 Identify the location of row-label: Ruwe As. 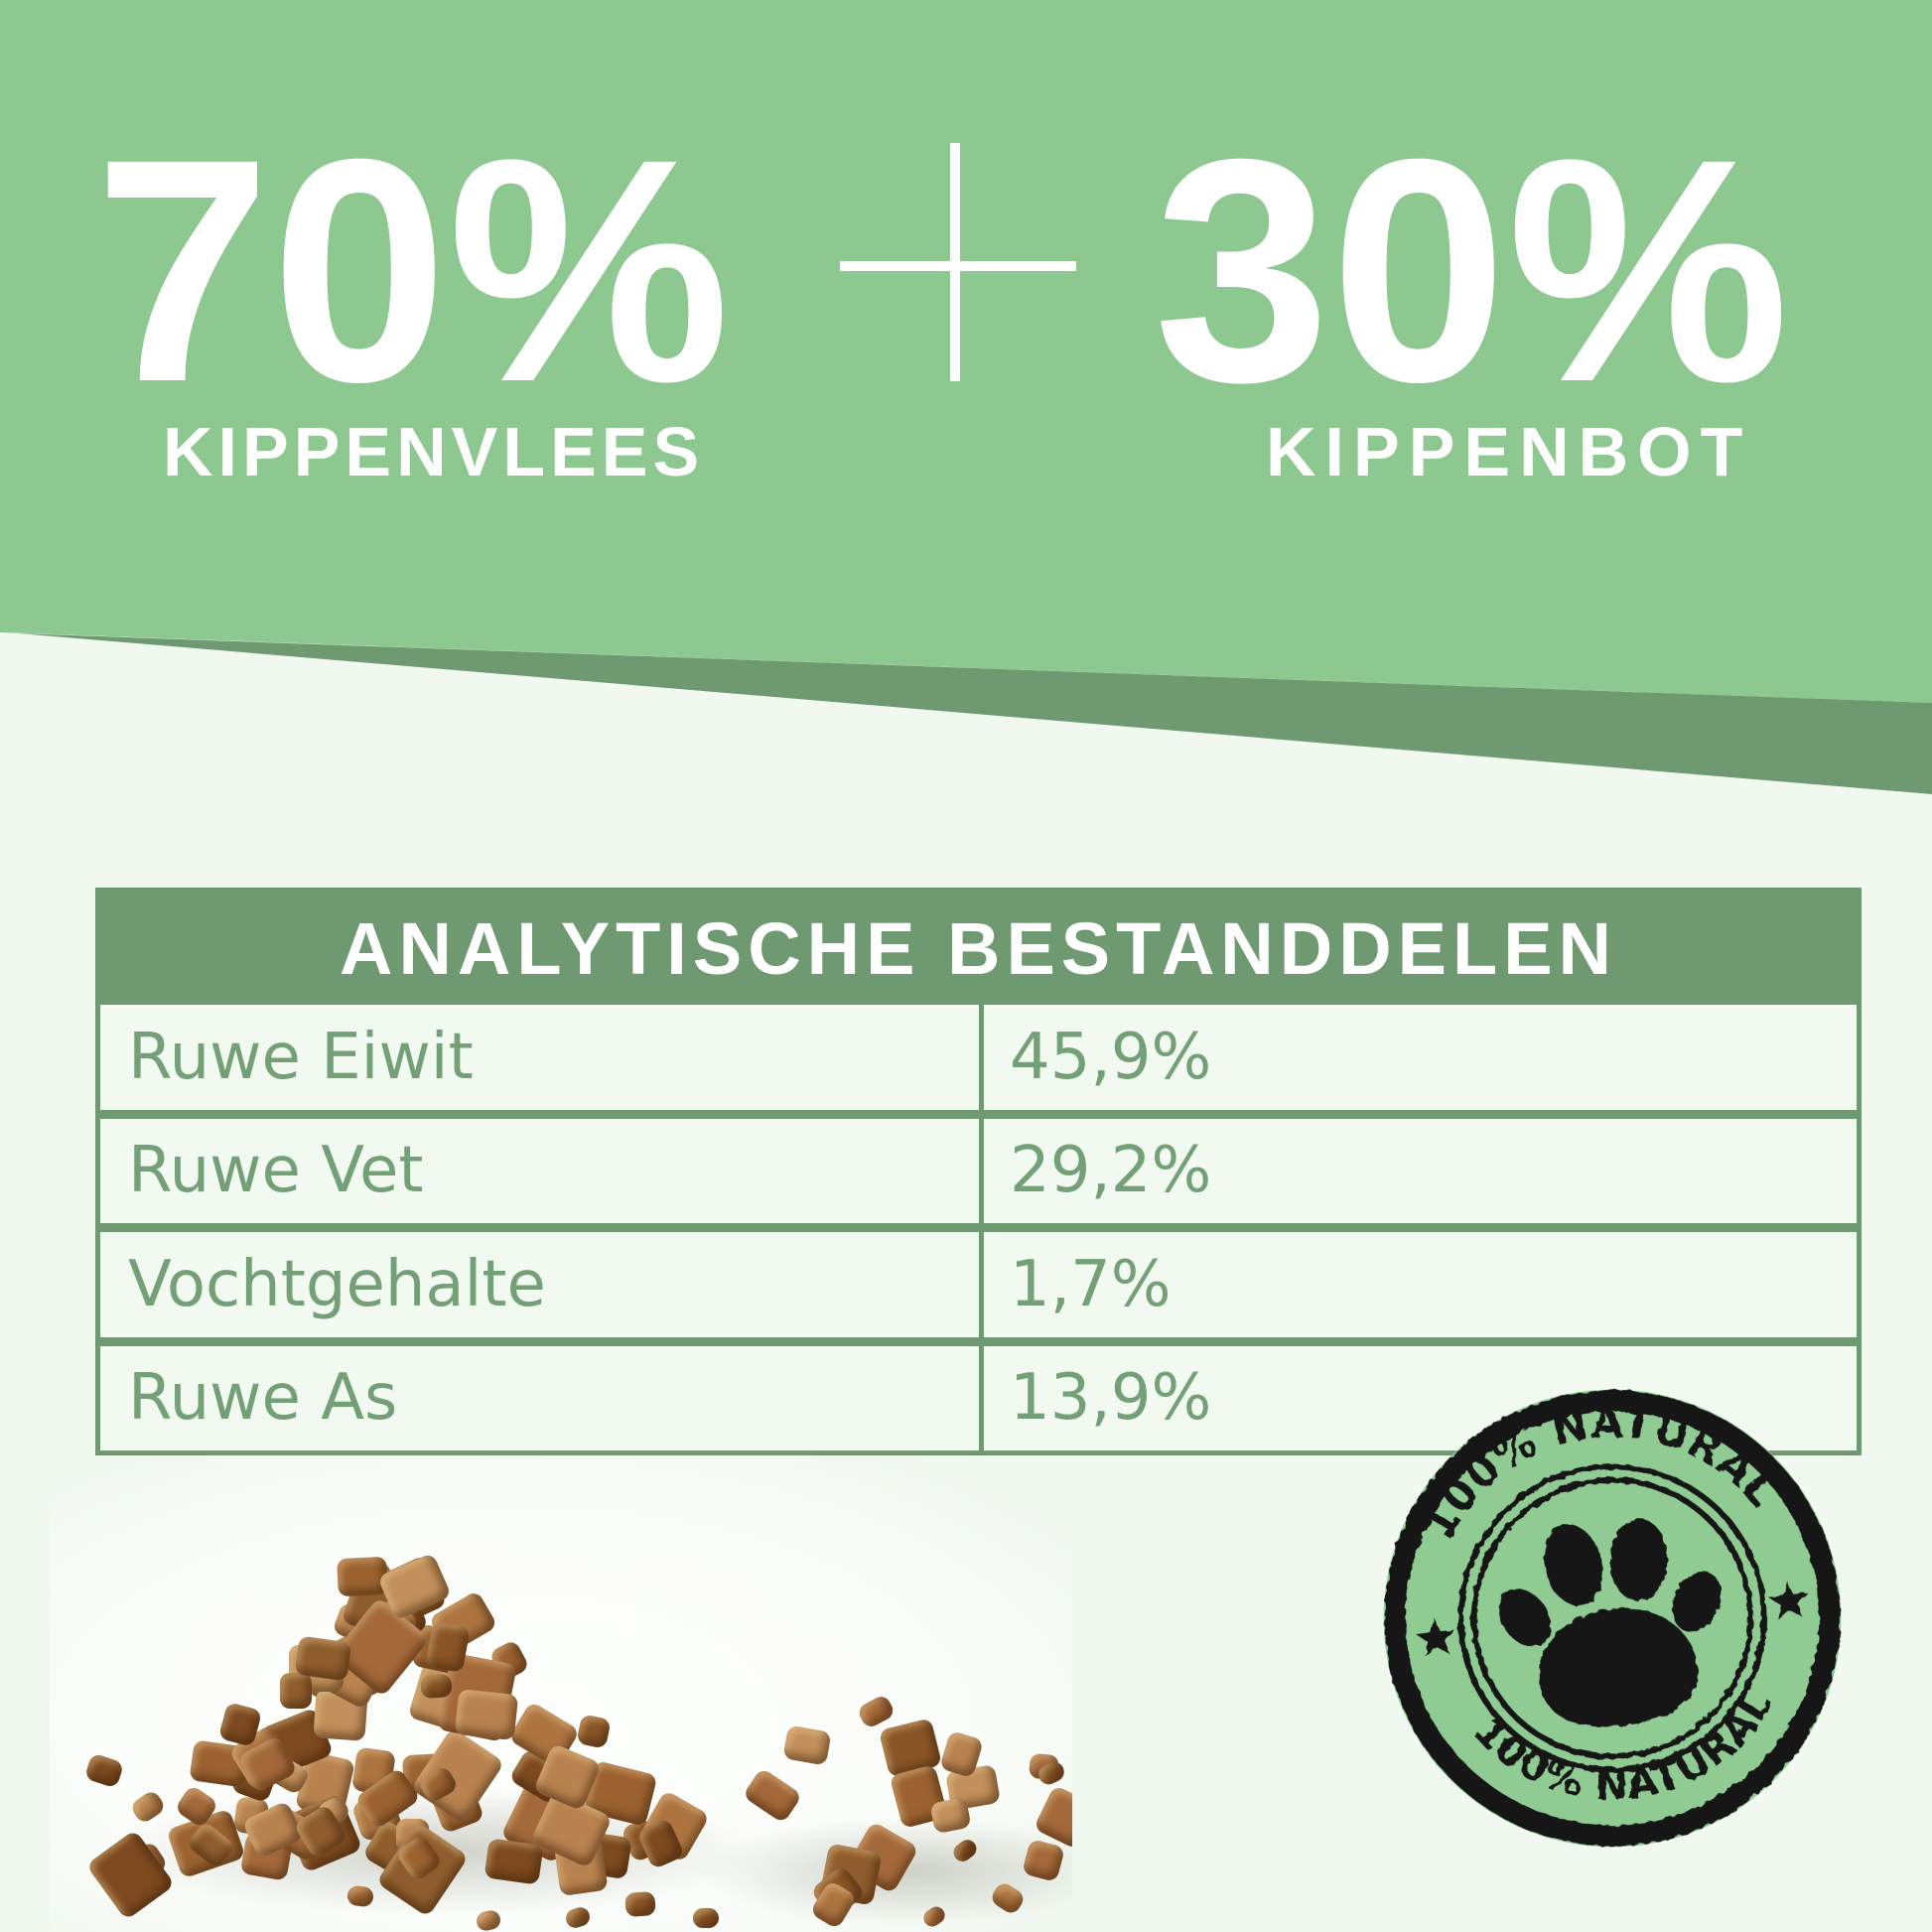
(263, 1398).